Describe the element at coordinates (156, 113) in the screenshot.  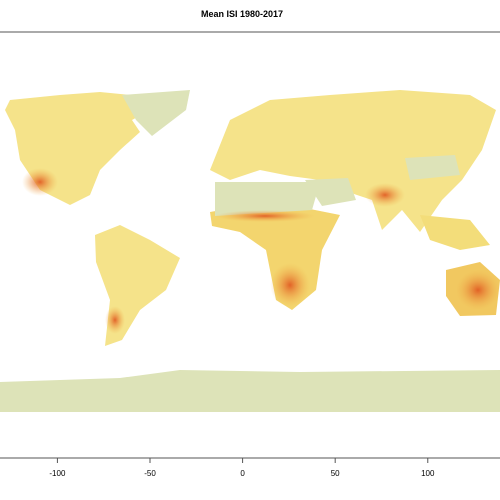
I see `greenland` at that location.